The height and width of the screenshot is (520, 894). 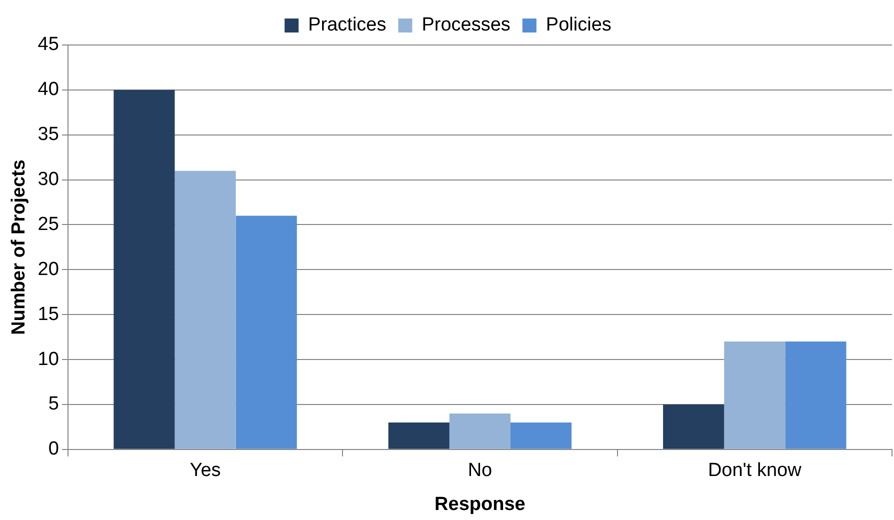 I want to click on y-tick-label: 15, so click(x=48, y=314).